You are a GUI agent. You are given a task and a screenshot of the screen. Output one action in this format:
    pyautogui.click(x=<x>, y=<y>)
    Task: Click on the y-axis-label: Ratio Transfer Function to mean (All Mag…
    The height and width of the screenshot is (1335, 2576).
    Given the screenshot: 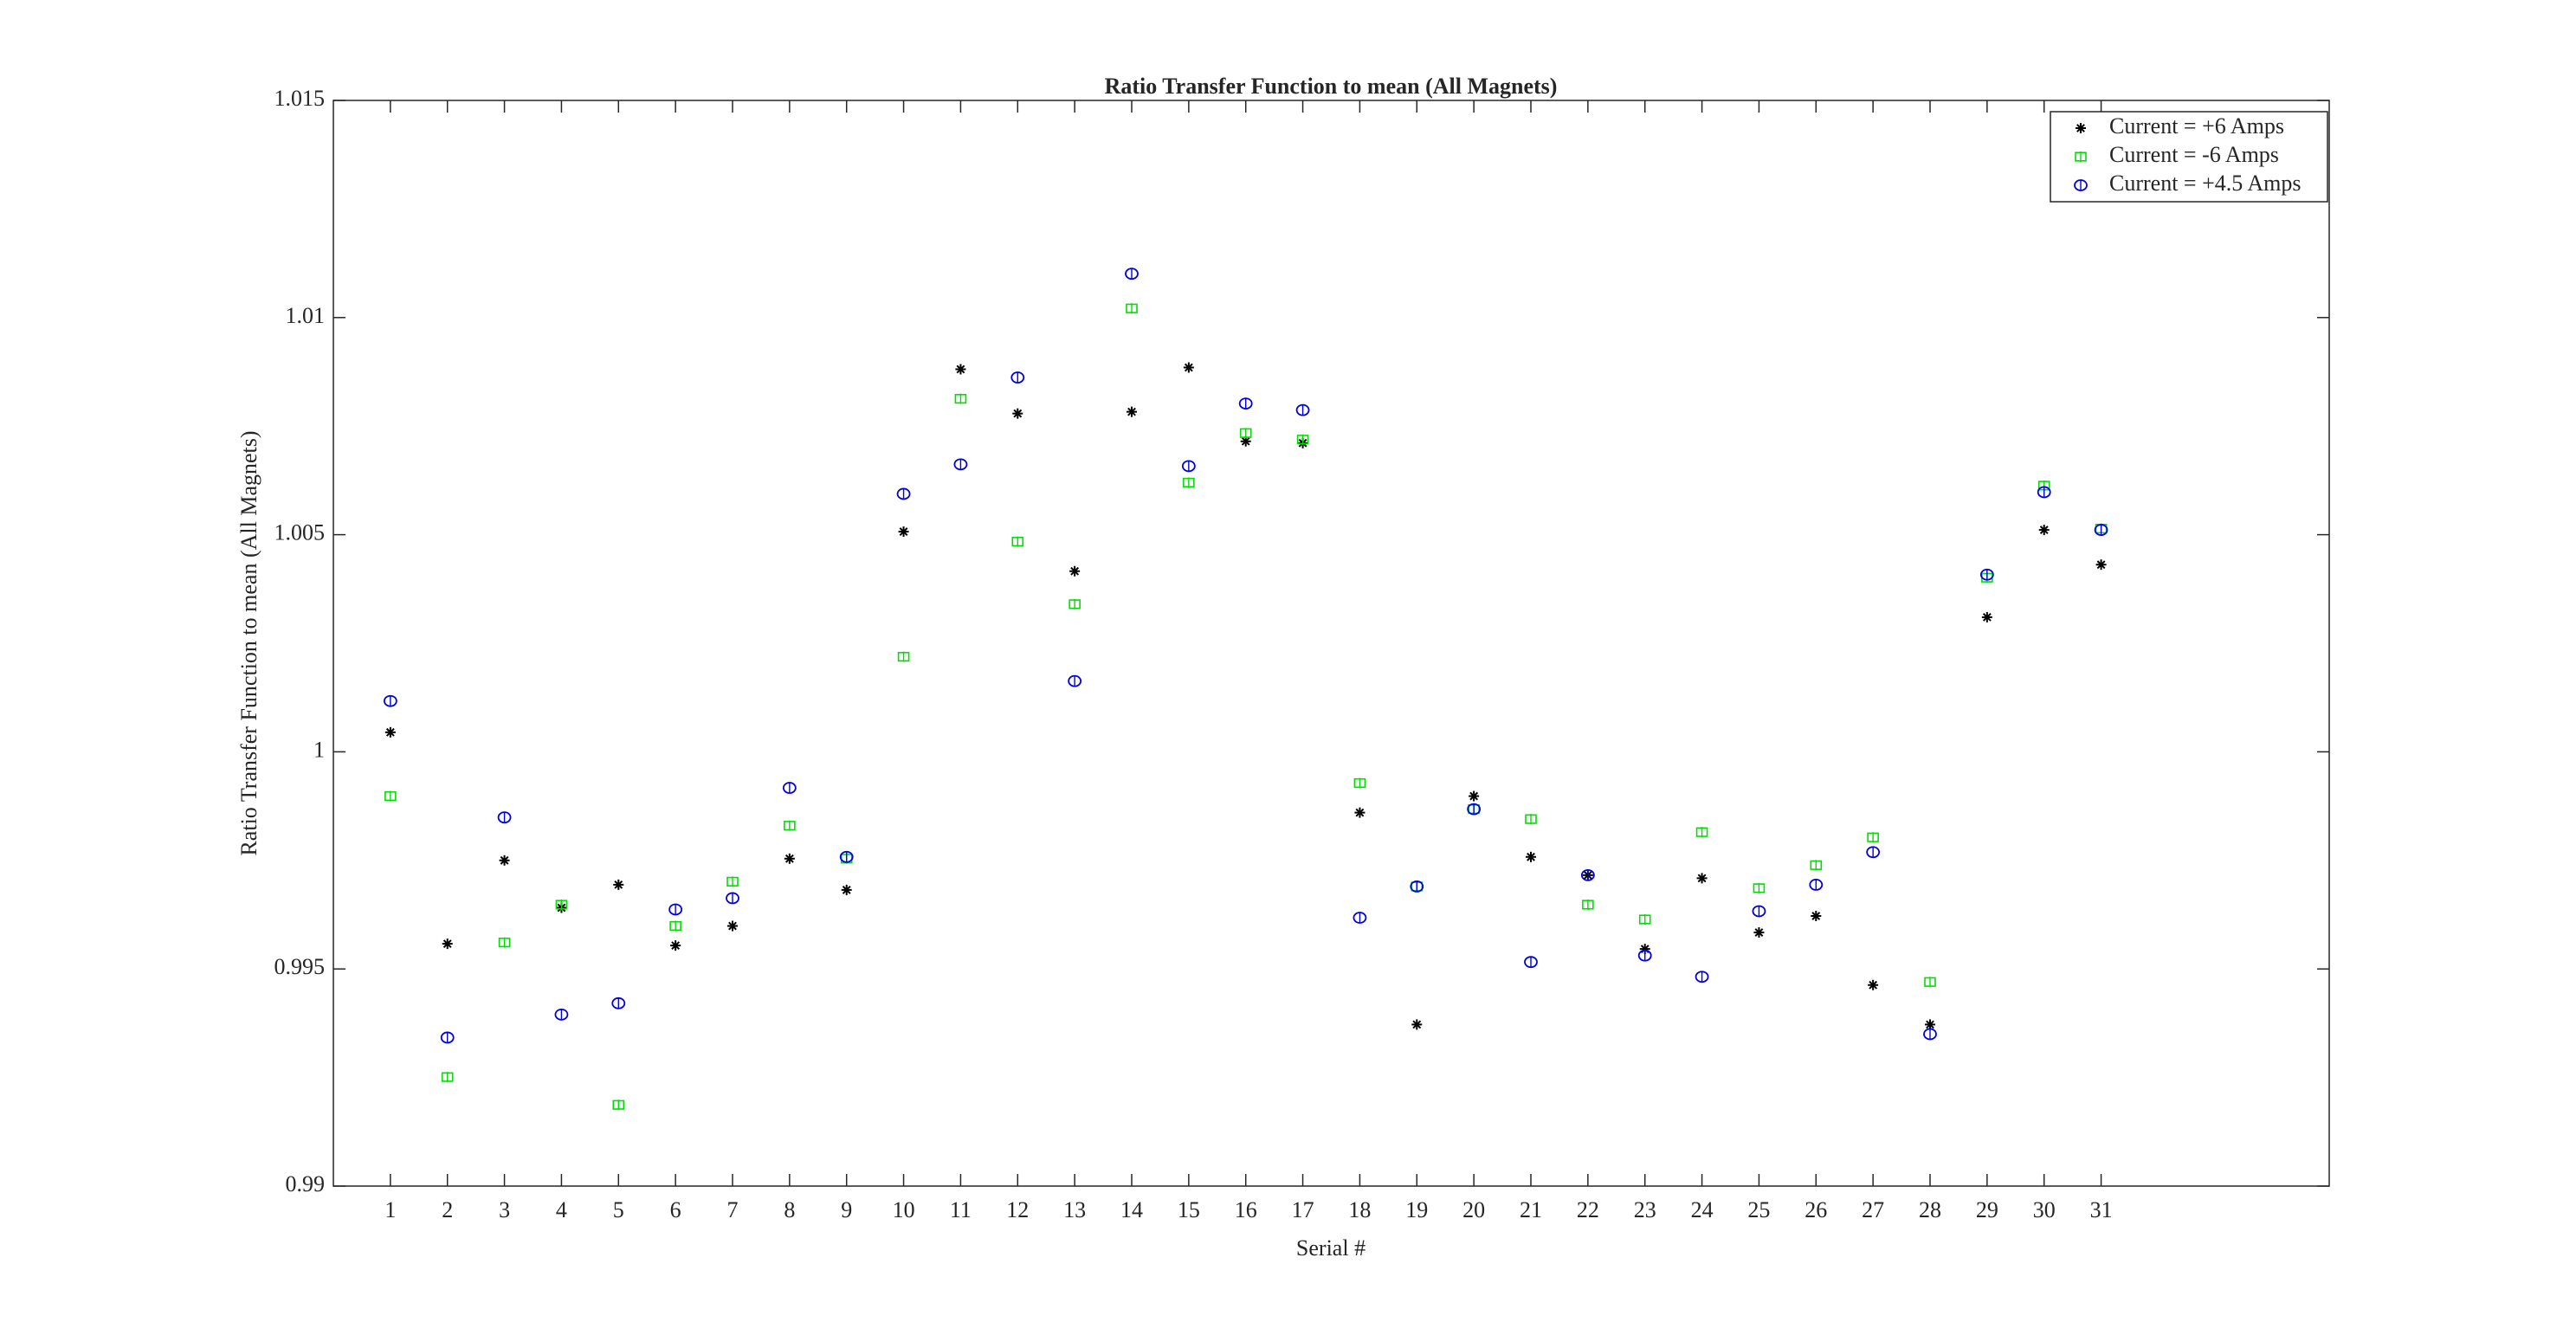 What is the action you would take?
    pyautogui.click(x=248, y=643)
    